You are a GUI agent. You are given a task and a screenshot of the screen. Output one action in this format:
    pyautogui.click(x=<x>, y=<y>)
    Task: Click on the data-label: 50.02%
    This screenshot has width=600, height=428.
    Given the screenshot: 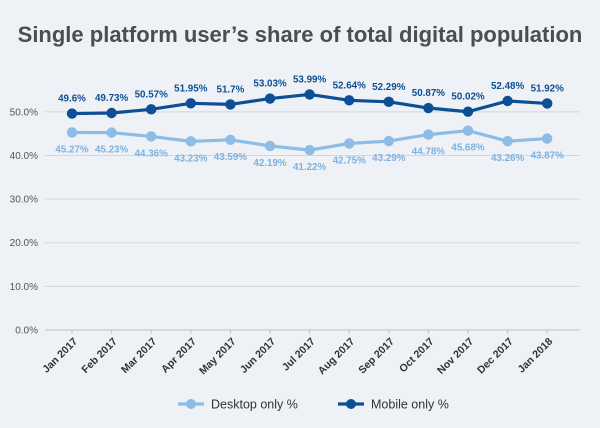 What is the action you would take?
    pyautogui.click(x=468, y=97)
    